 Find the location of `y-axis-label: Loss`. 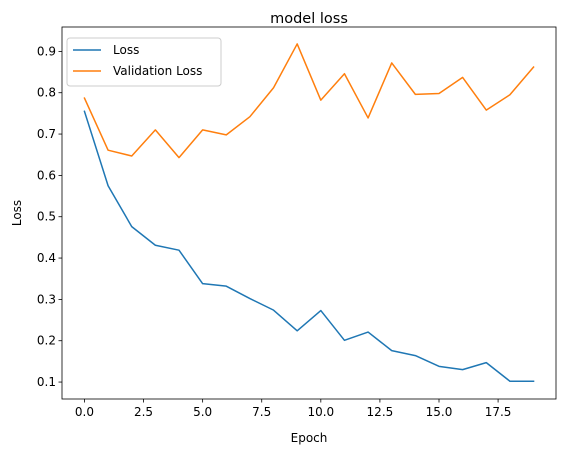

y-axis-label: Loss is located at coordinates (17, 213).